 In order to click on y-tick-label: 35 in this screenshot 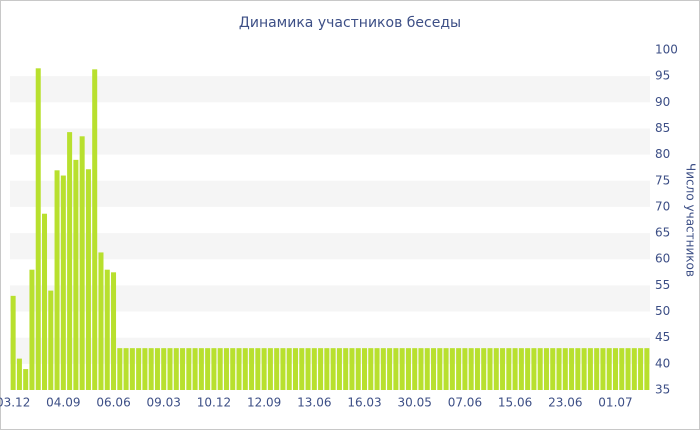, I will do `click(662, 390)`.